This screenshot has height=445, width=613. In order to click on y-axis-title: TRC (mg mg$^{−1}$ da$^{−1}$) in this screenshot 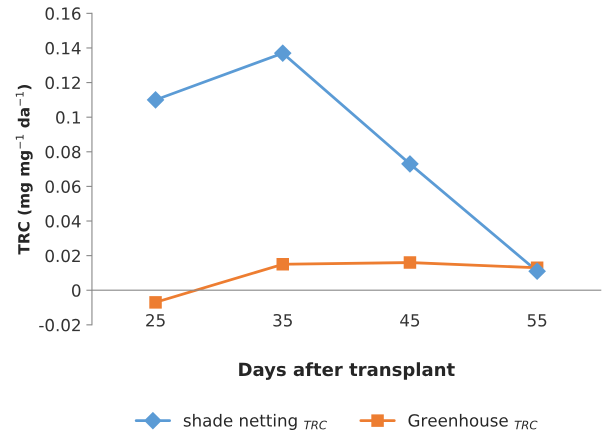, I will do `click(24, 169)`.